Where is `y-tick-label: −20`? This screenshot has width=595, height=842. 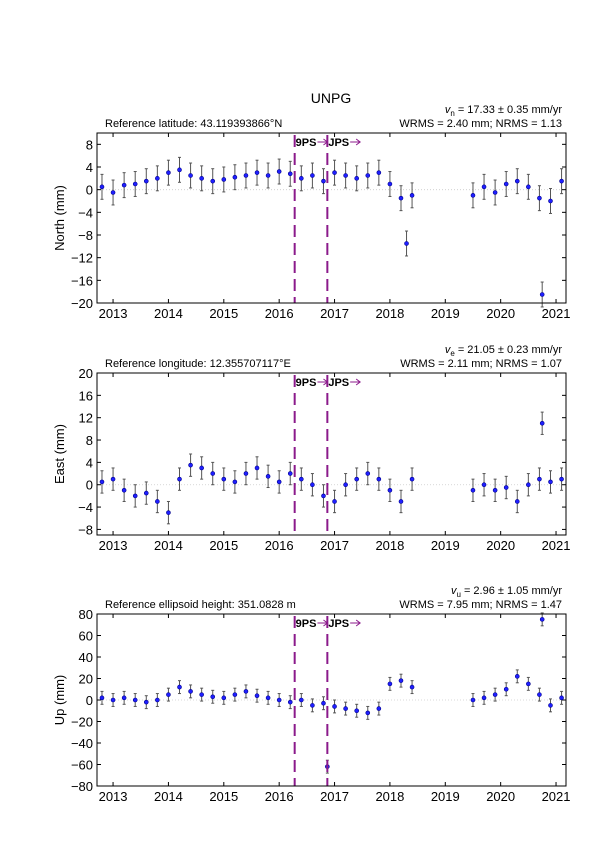 y-tick-label: −20 is located at coordinates (82, 303).